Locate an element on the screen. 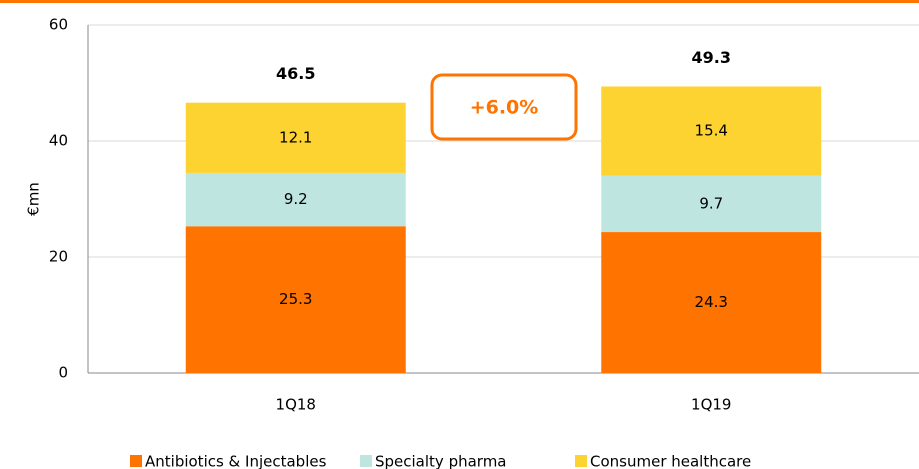 Image resolution: width=919 pixels, height=469 pixels. data-label: 12.1 is located at coordinates (295, 137).